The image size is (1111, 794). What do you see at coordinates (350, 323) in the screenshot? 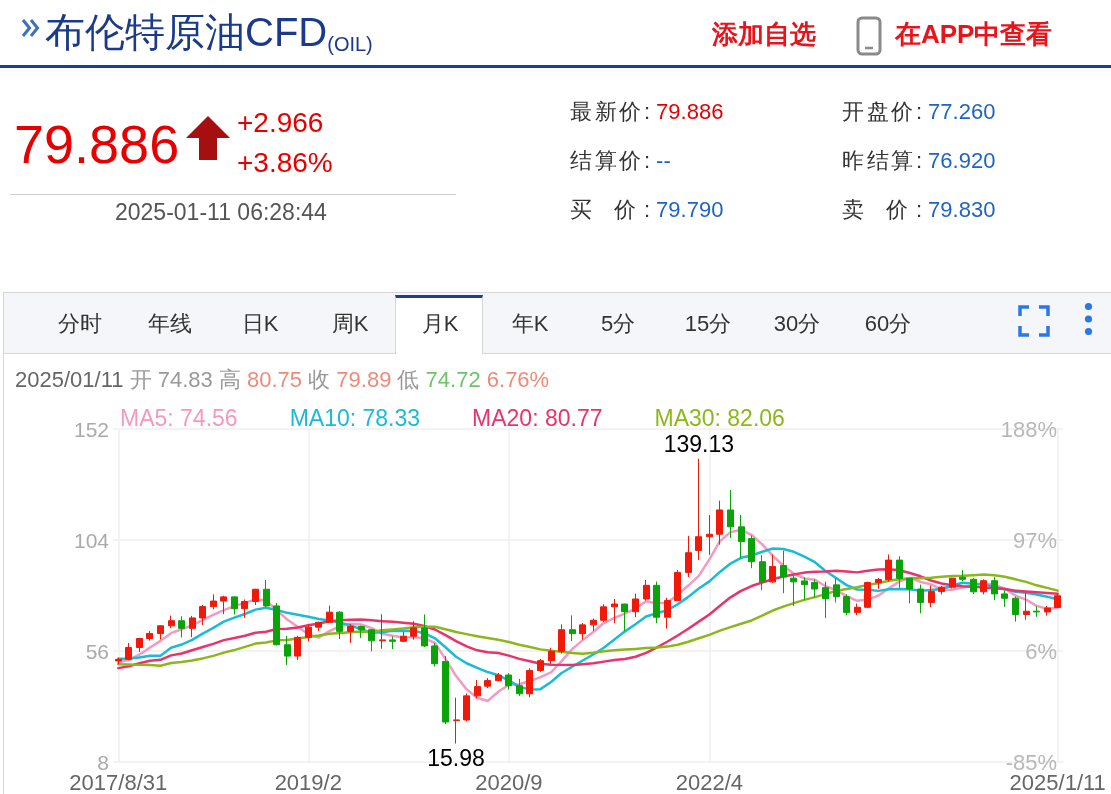
I see `text: 周K` at bounding box center [350, 323].